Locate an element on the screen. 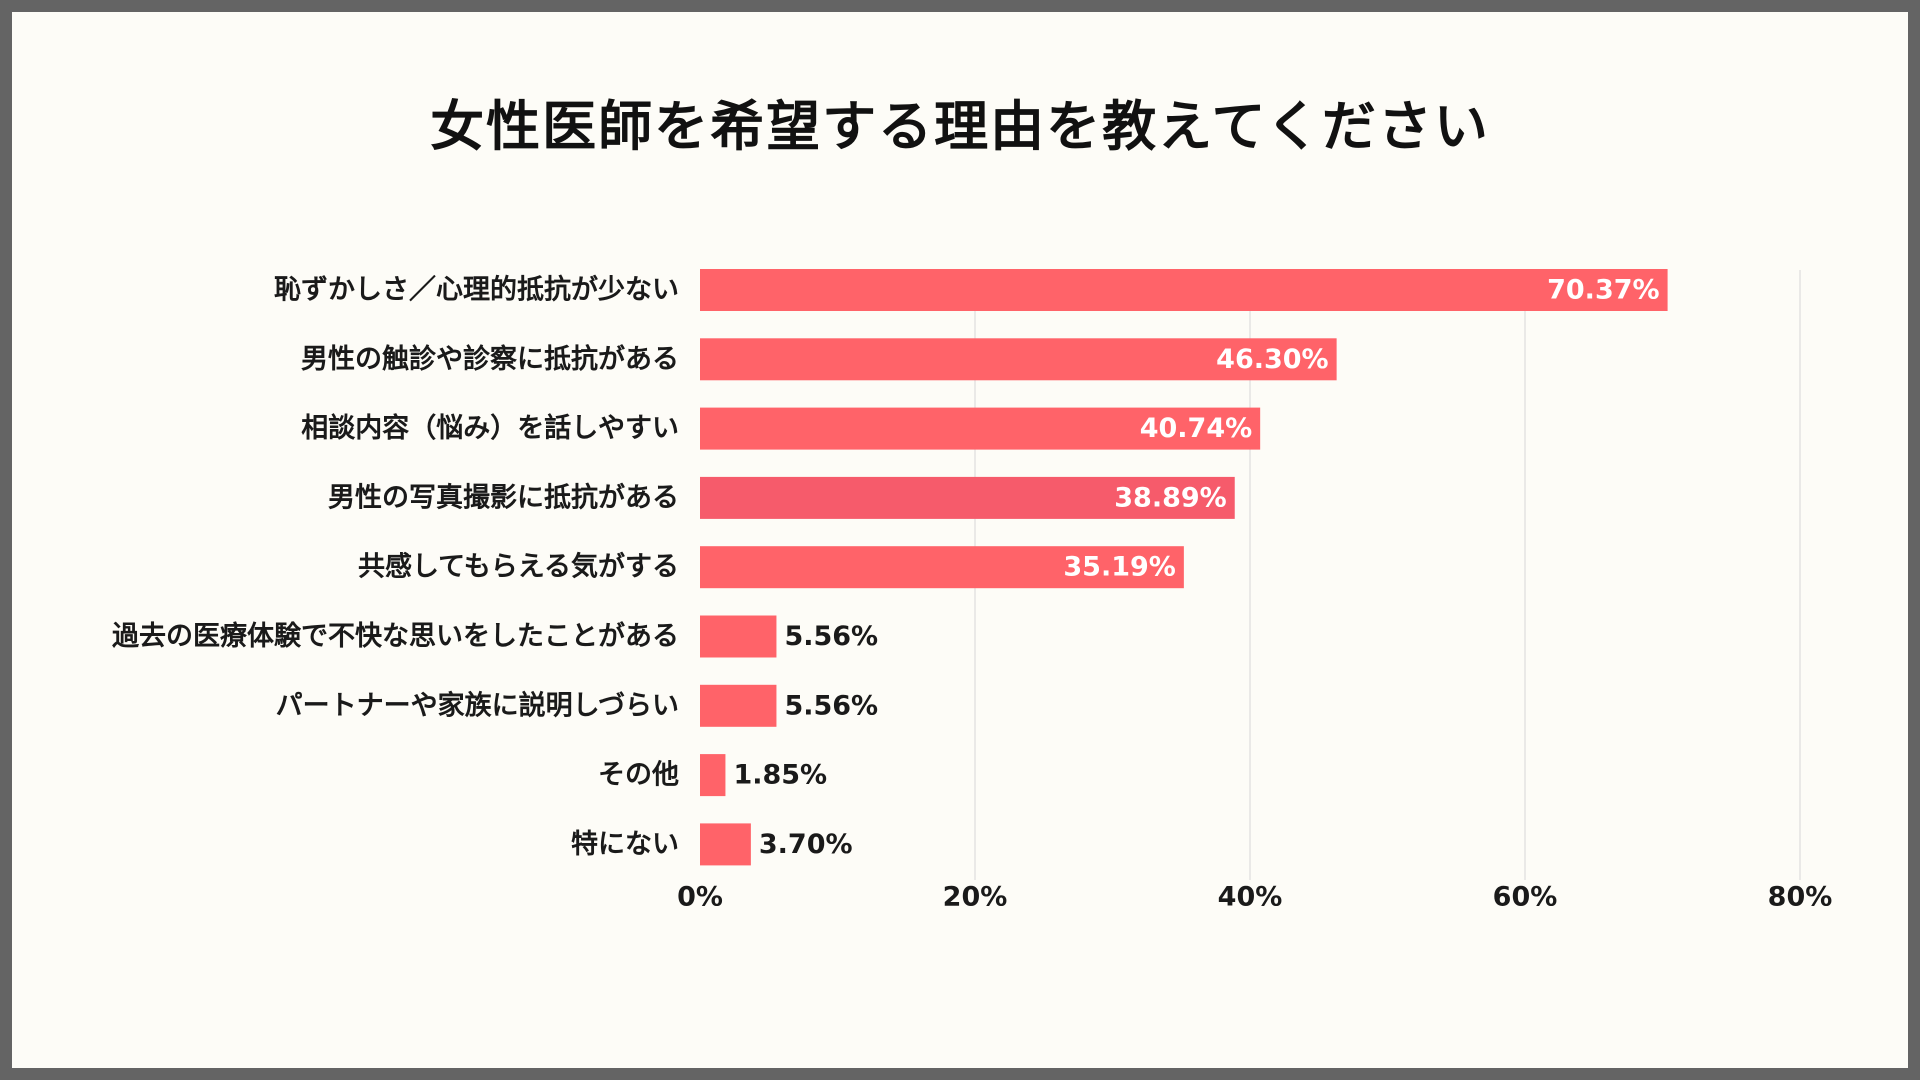  data-label: 40.74% is located at coordinates (1196, 428).